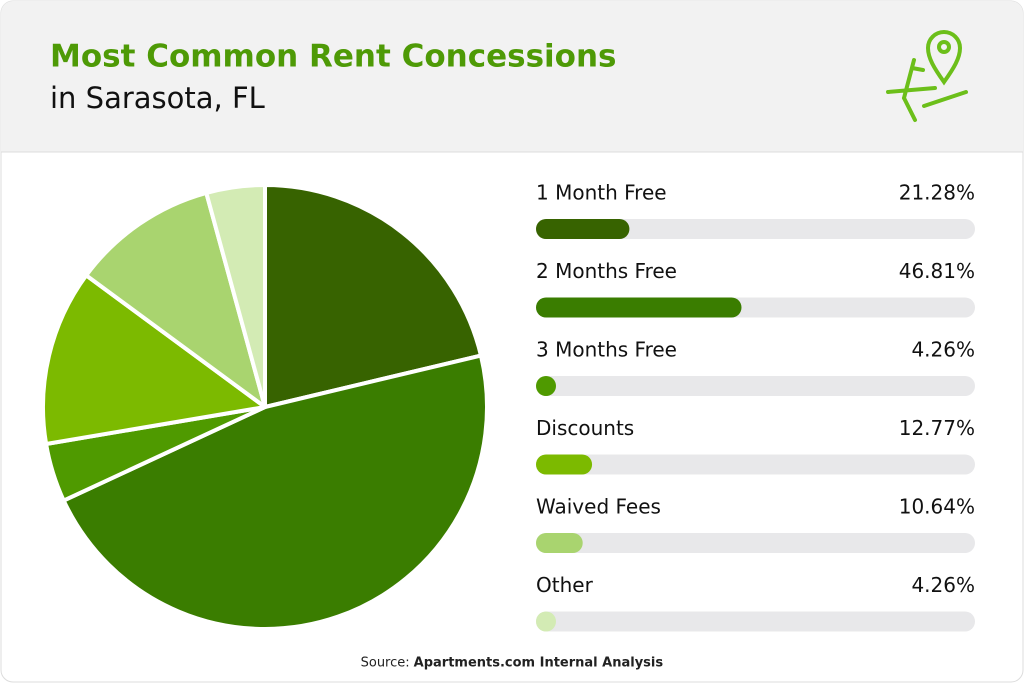 The width and height of the screenshot is (1024, 687). What do you see at coordinates (539, 663) in the screenshot?
I see `source: Apartments.com Internal Analysis` at bounding box center [539, 663].